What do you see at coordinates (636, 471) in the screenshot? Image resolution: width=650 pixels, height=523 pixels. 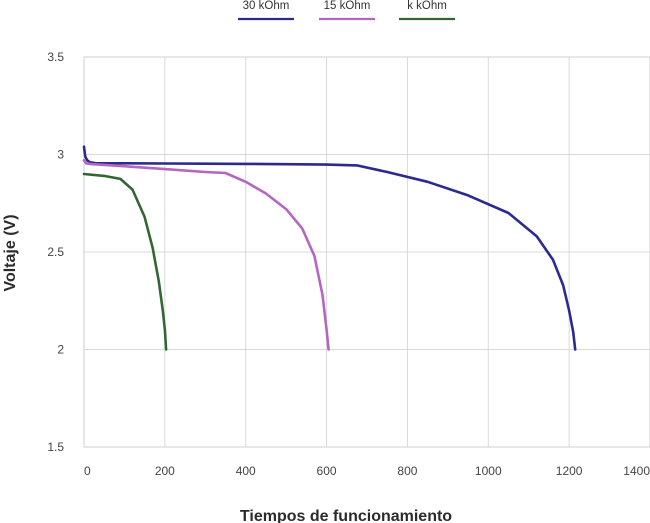 I see `x-tick-label: 1400` at bounding box center [636, 471].